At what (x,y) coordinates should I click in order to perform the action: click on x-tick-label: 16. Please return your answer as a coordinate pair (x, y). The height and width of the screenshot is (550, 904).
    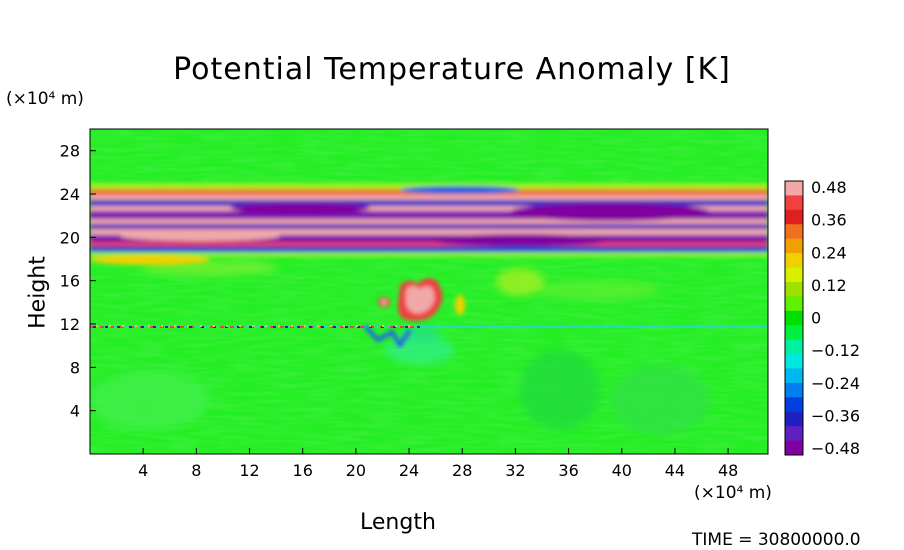
    Looking at the image, I should click on (303, 470).